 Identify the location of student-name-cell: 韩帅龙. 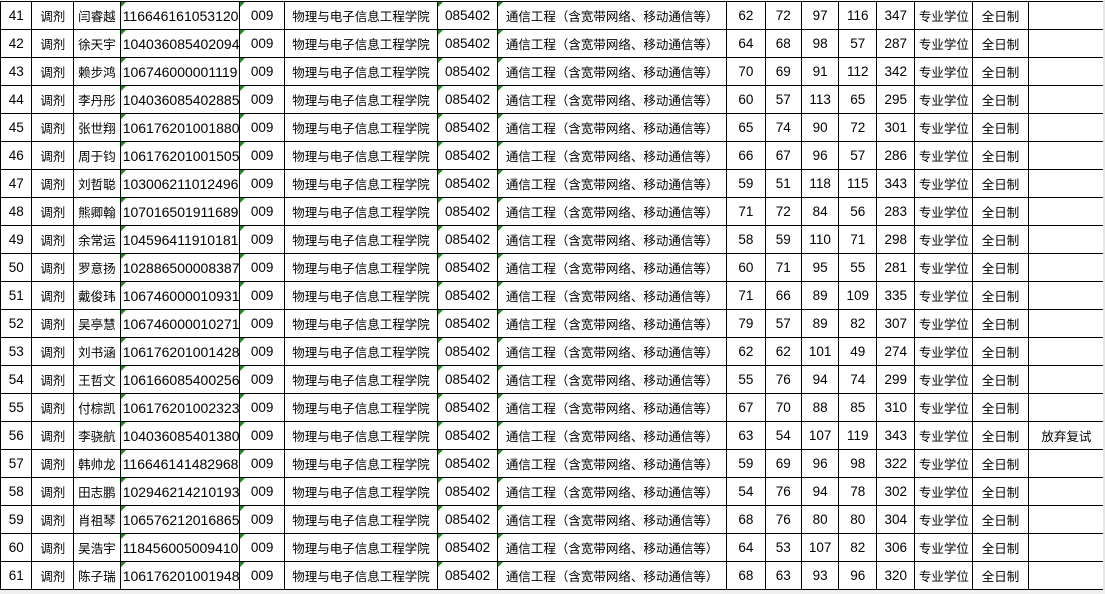
(96, 463).